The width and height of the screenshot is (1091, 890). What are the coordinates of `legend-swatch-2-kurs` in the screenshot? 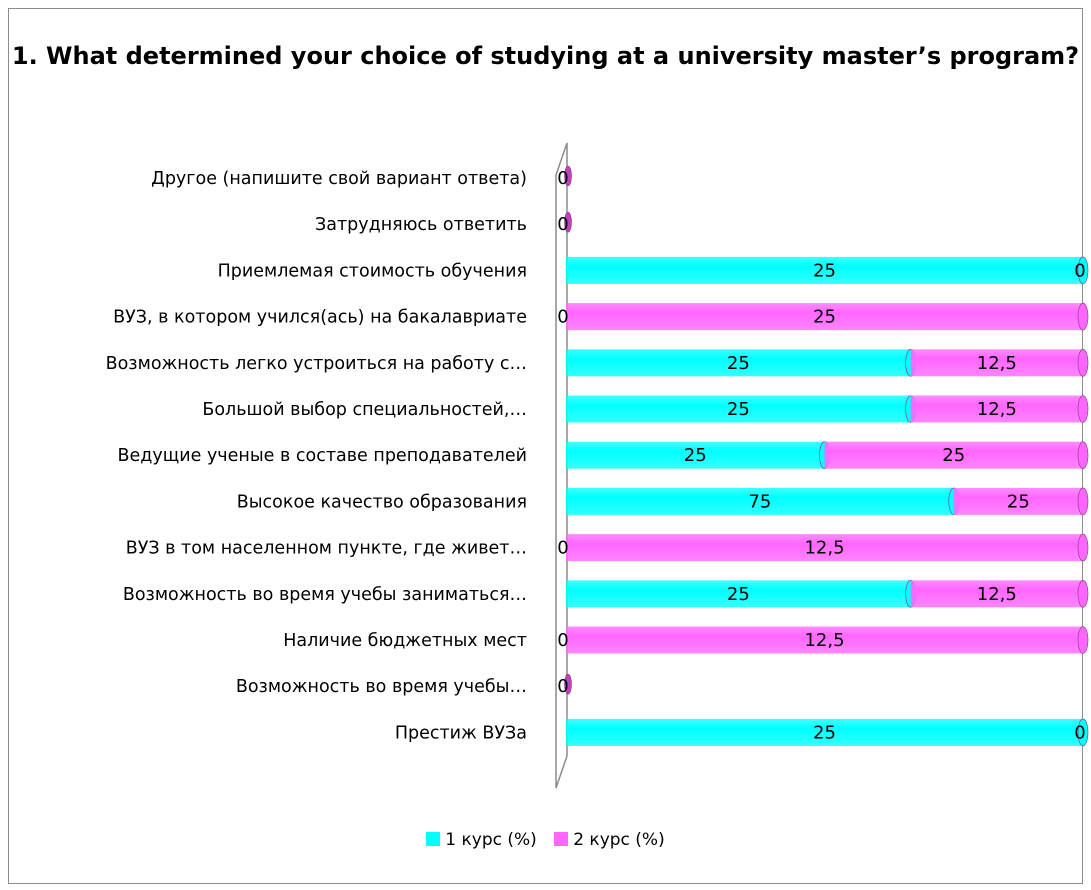 It's located at (561, 839).